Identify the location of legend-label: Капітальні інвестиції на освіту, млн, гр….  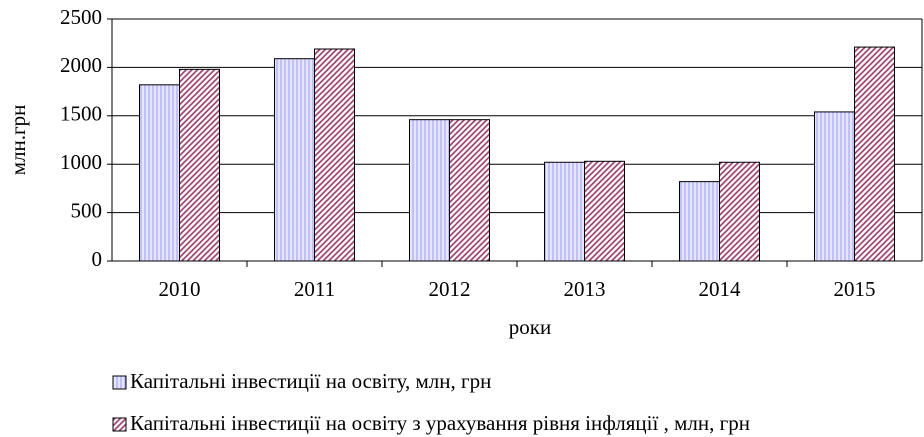
(310, 381).